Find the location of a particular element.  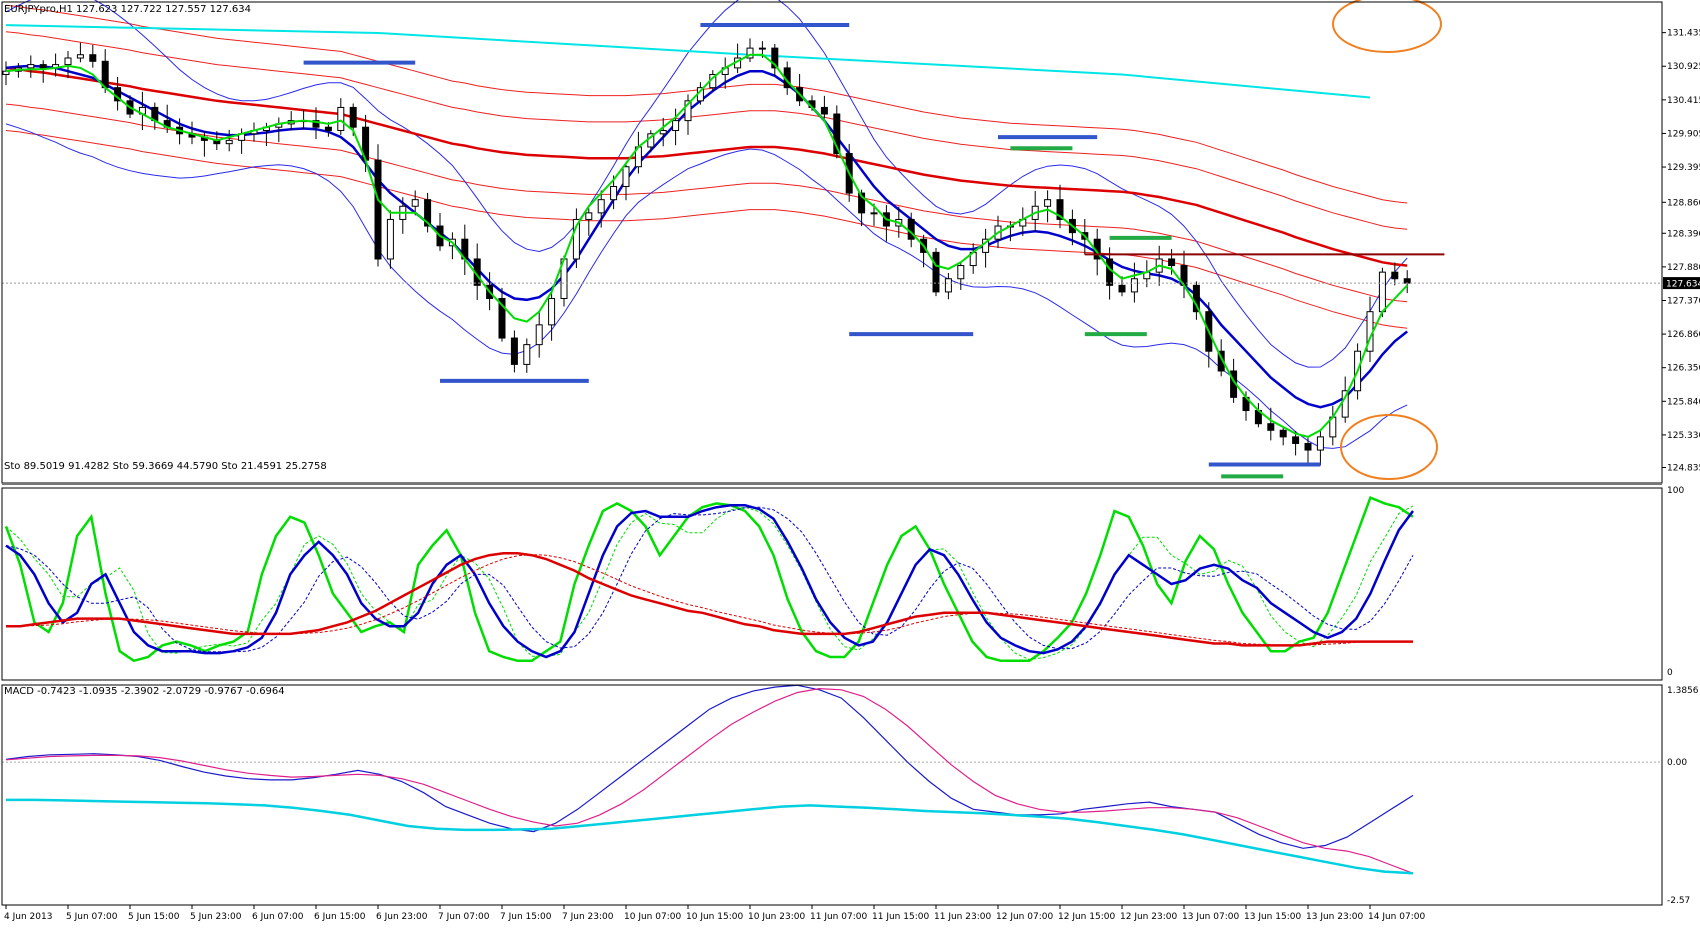

macd-tick-label: -2.57 is located at coordinates (1678, 901).